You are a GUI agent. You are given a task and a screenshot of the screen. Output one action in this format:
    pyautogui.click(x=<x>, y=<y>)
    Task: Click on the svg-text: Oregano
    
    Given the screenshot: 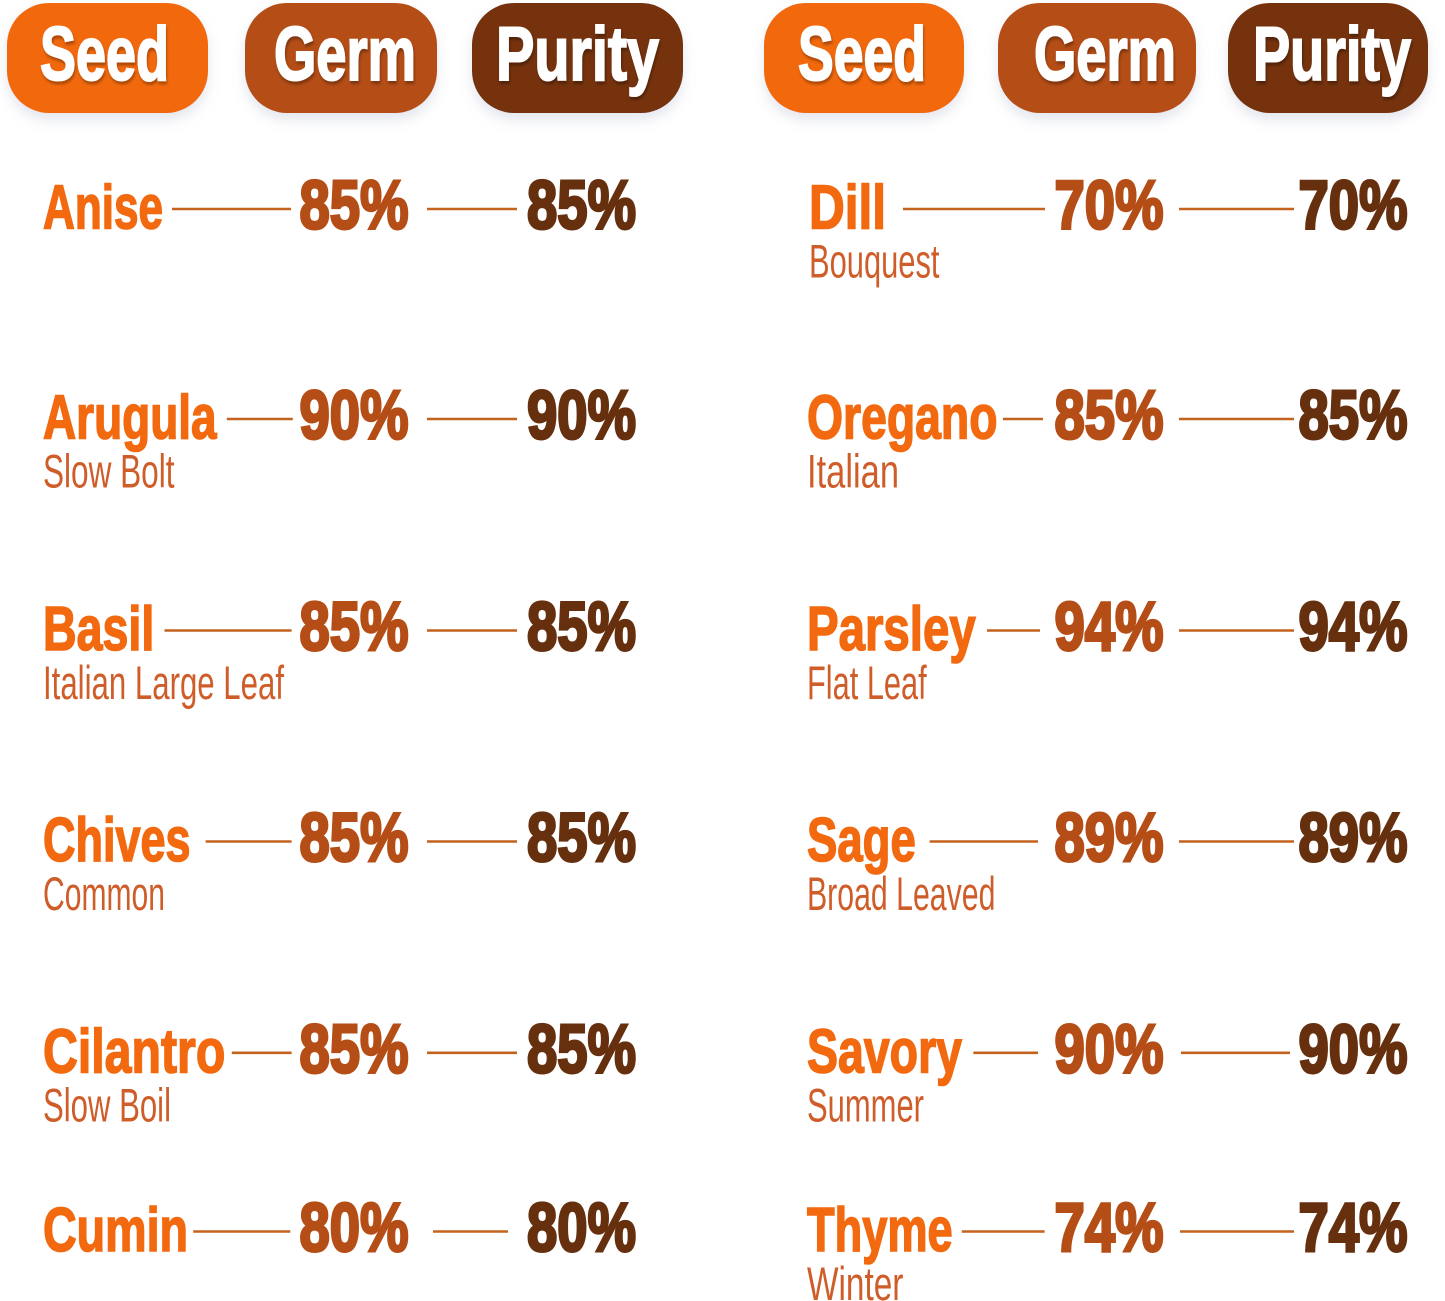 What is the action you would take?
    pyautogui.click(x=902, y=418)
    